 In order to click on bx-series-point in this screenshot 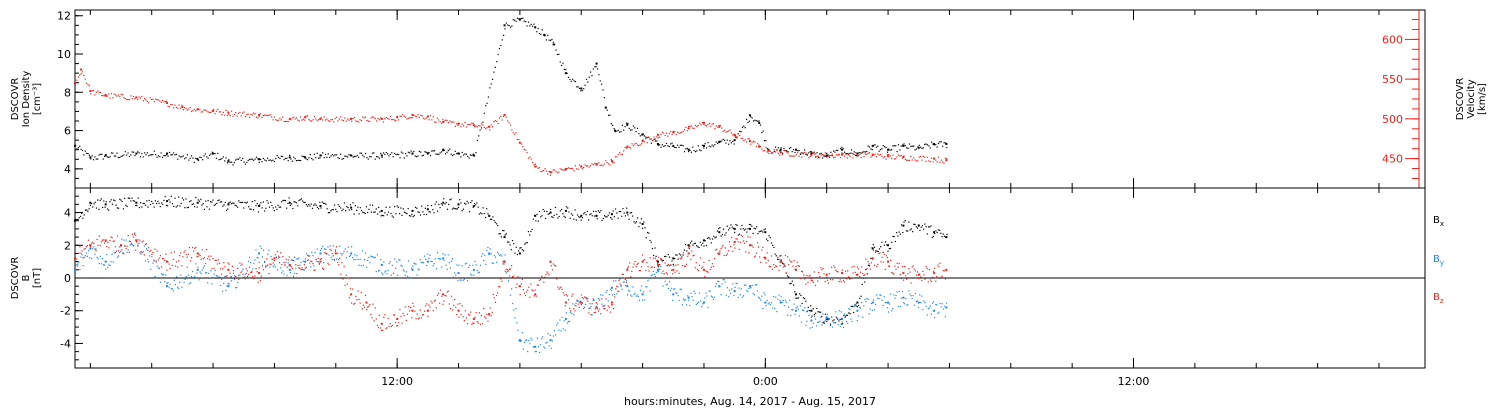, I will do `click(918, 225)`.